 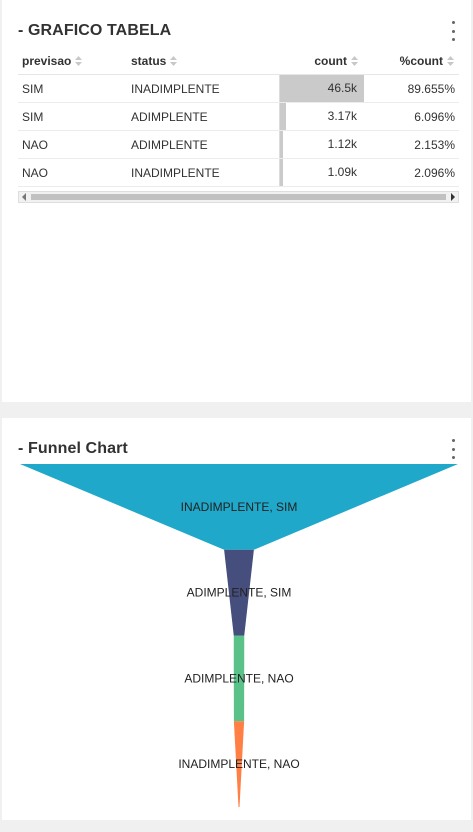 I want to click on funnel-label: INADIMPLENTE, NAO, so click(x=238, y=764).